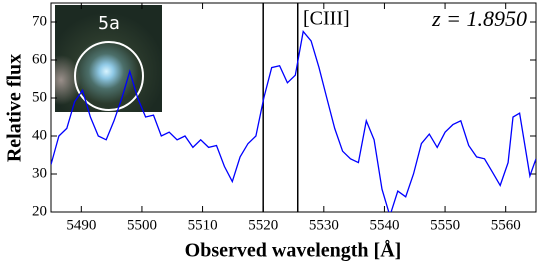  Describe the element at coordinates (39, 173) in the screenshot. I see `y-tick-label: 30` at that location.